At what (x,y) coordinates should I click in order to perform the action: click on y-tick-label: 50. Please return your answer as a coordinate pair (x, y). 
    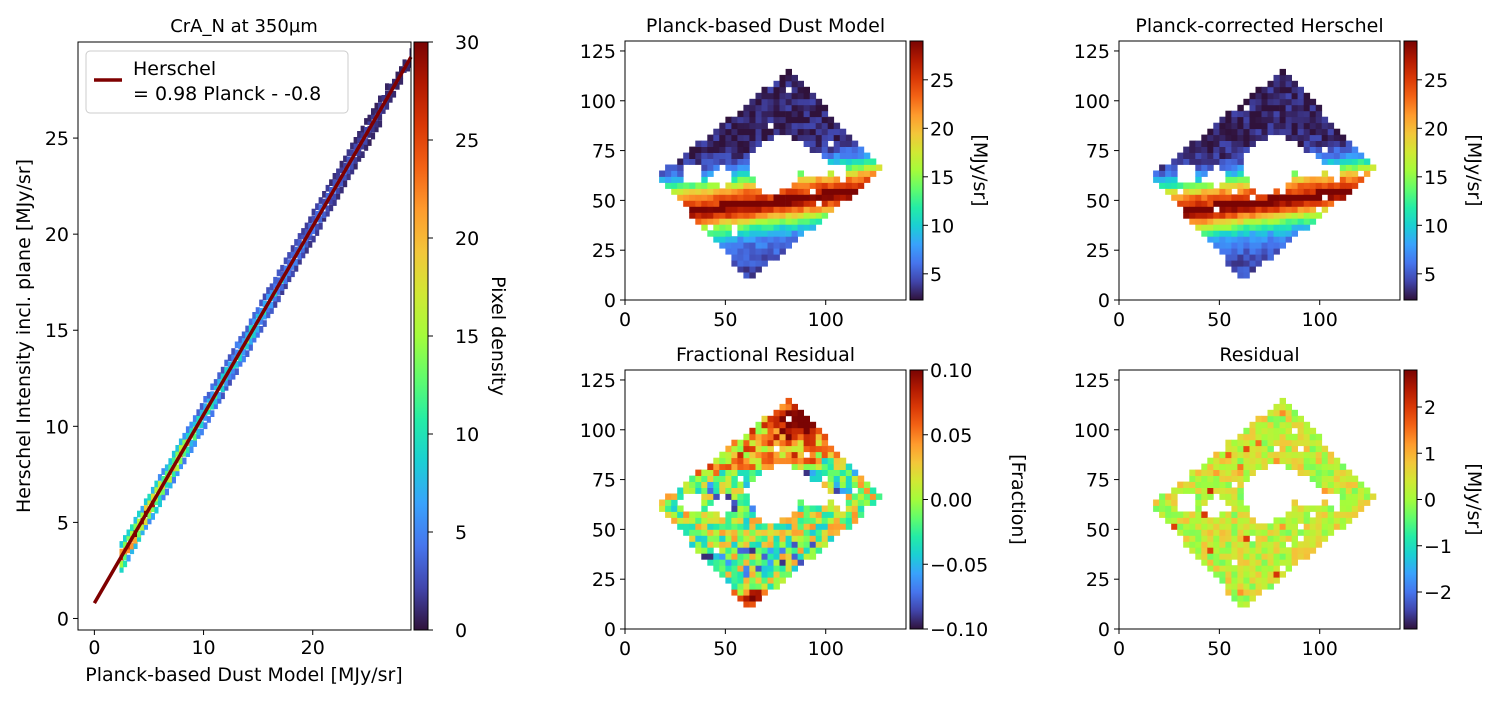
    Looking at the image, I should click on (1098, 530).